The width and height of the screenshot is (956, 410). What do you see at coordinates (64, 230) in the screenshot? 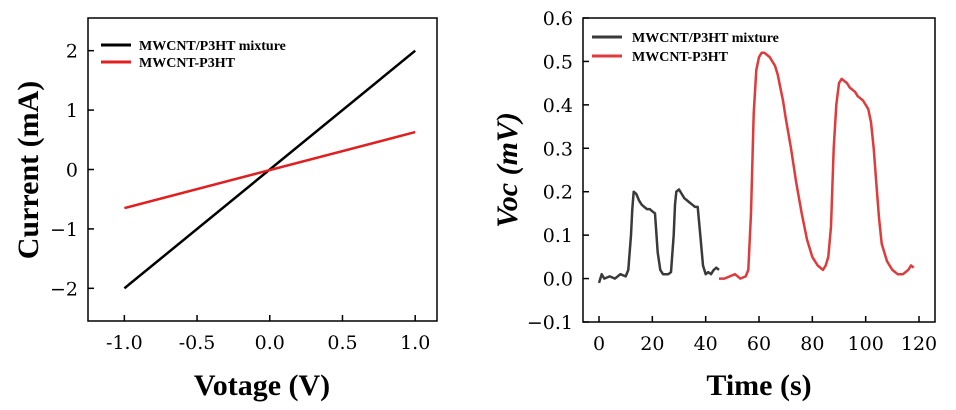
I see `y-tick-label: −1` at bounding box center [64, 230].